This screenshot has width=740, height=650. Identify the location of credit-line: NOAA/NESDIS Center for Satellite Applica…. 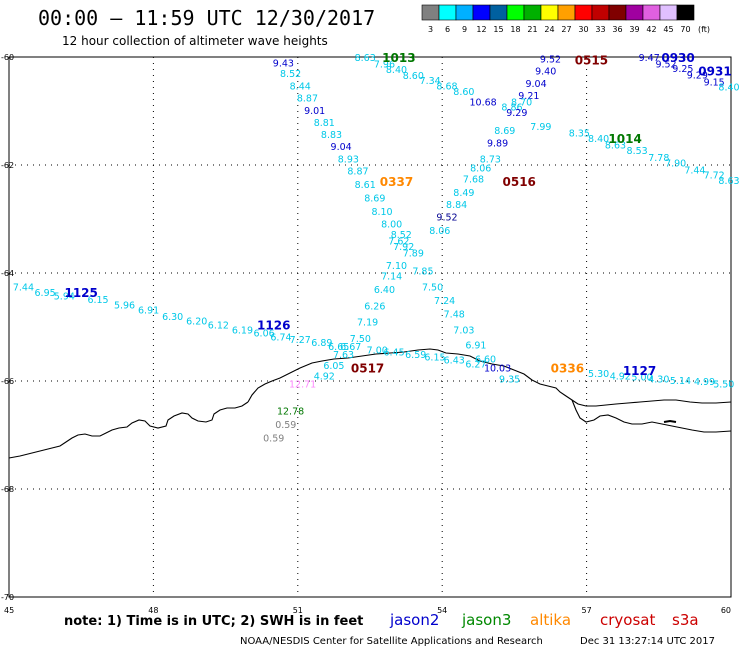
(391, 641).